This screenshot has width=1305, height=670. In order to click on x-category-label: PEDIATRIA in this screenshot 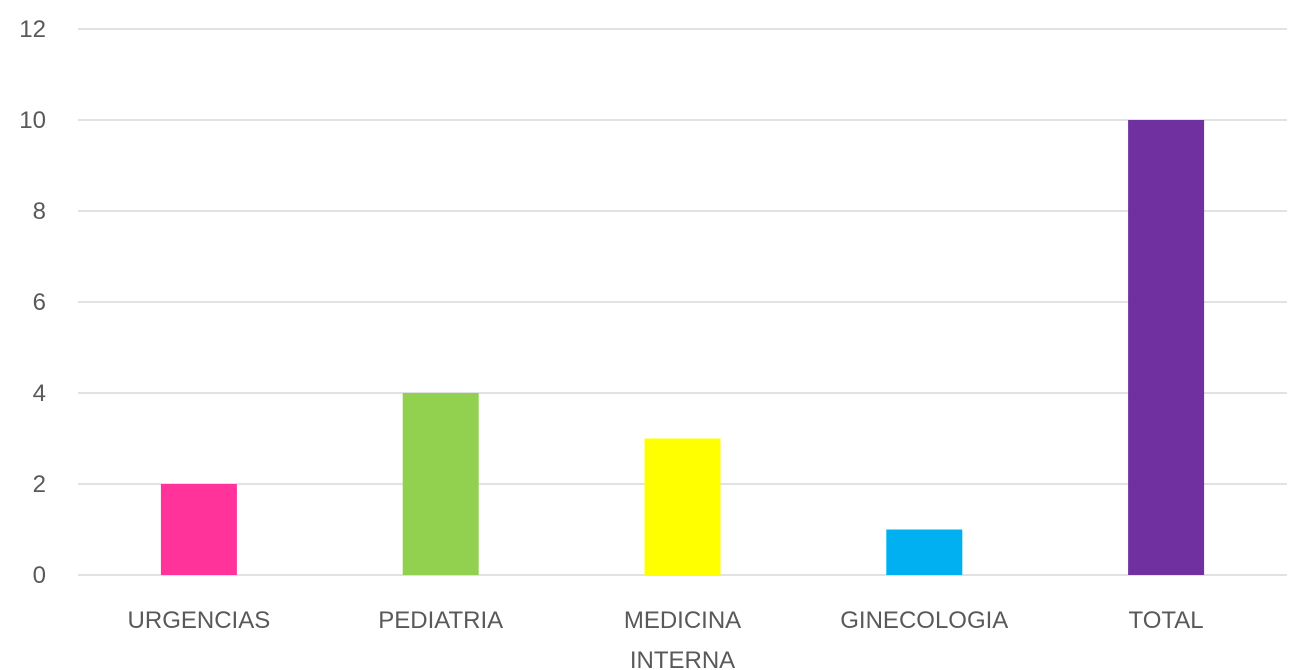, I will do `click(440, 620)`.